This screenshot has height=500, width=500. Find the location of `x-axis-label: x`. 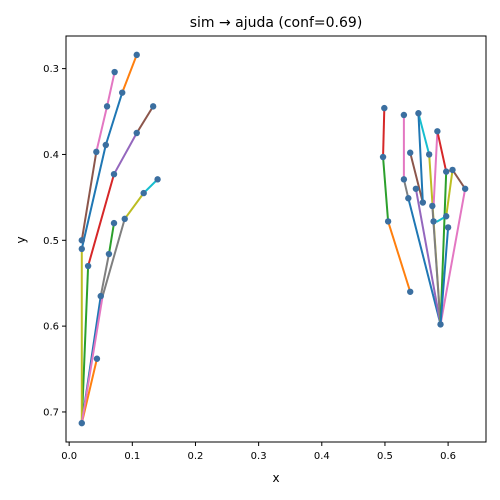

x-axis-label: x is located at coordinates (275, 478).